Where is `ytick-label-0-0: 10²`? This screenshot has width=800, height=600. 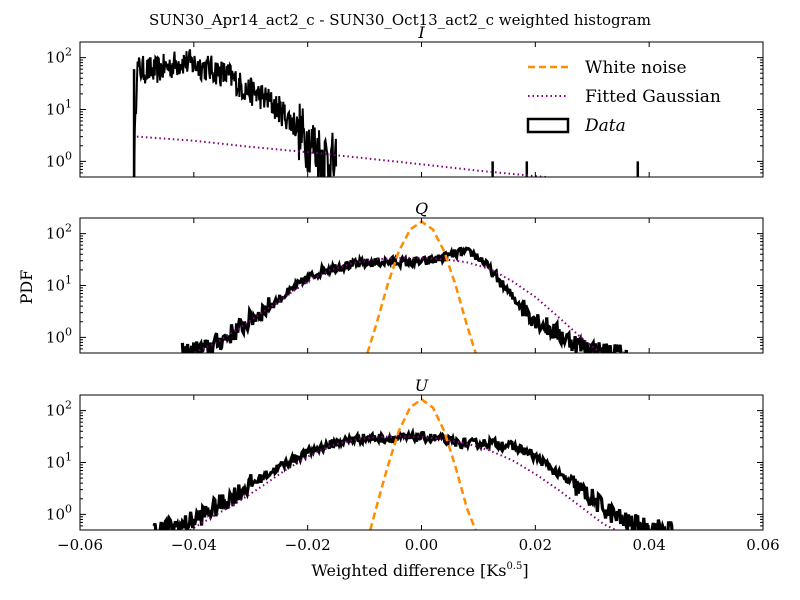 ytick-label-0-0: 10² is located at coordinates (59, 56).